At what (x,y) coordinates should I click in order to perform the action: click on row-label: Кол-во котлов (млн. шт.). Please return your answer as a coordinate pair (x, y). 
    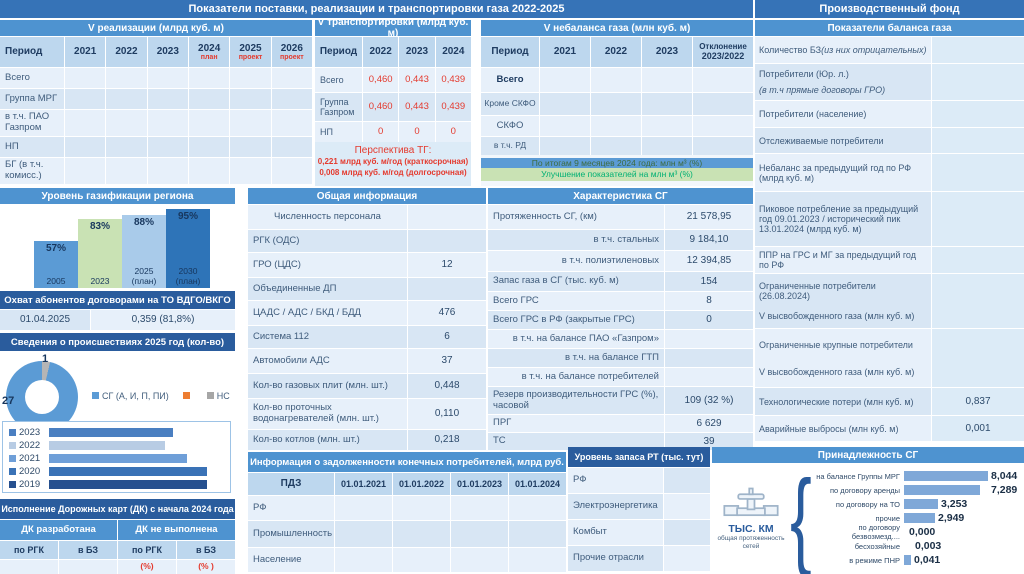
    Looking at the image, I should click on (327, 440).